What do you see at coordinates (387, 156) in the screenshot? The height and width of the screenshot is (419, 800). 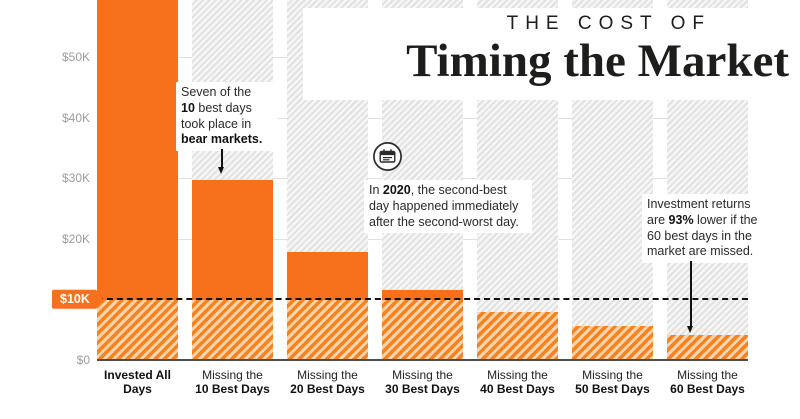 I see `calendar-icon` at bounding box center [387, 156].